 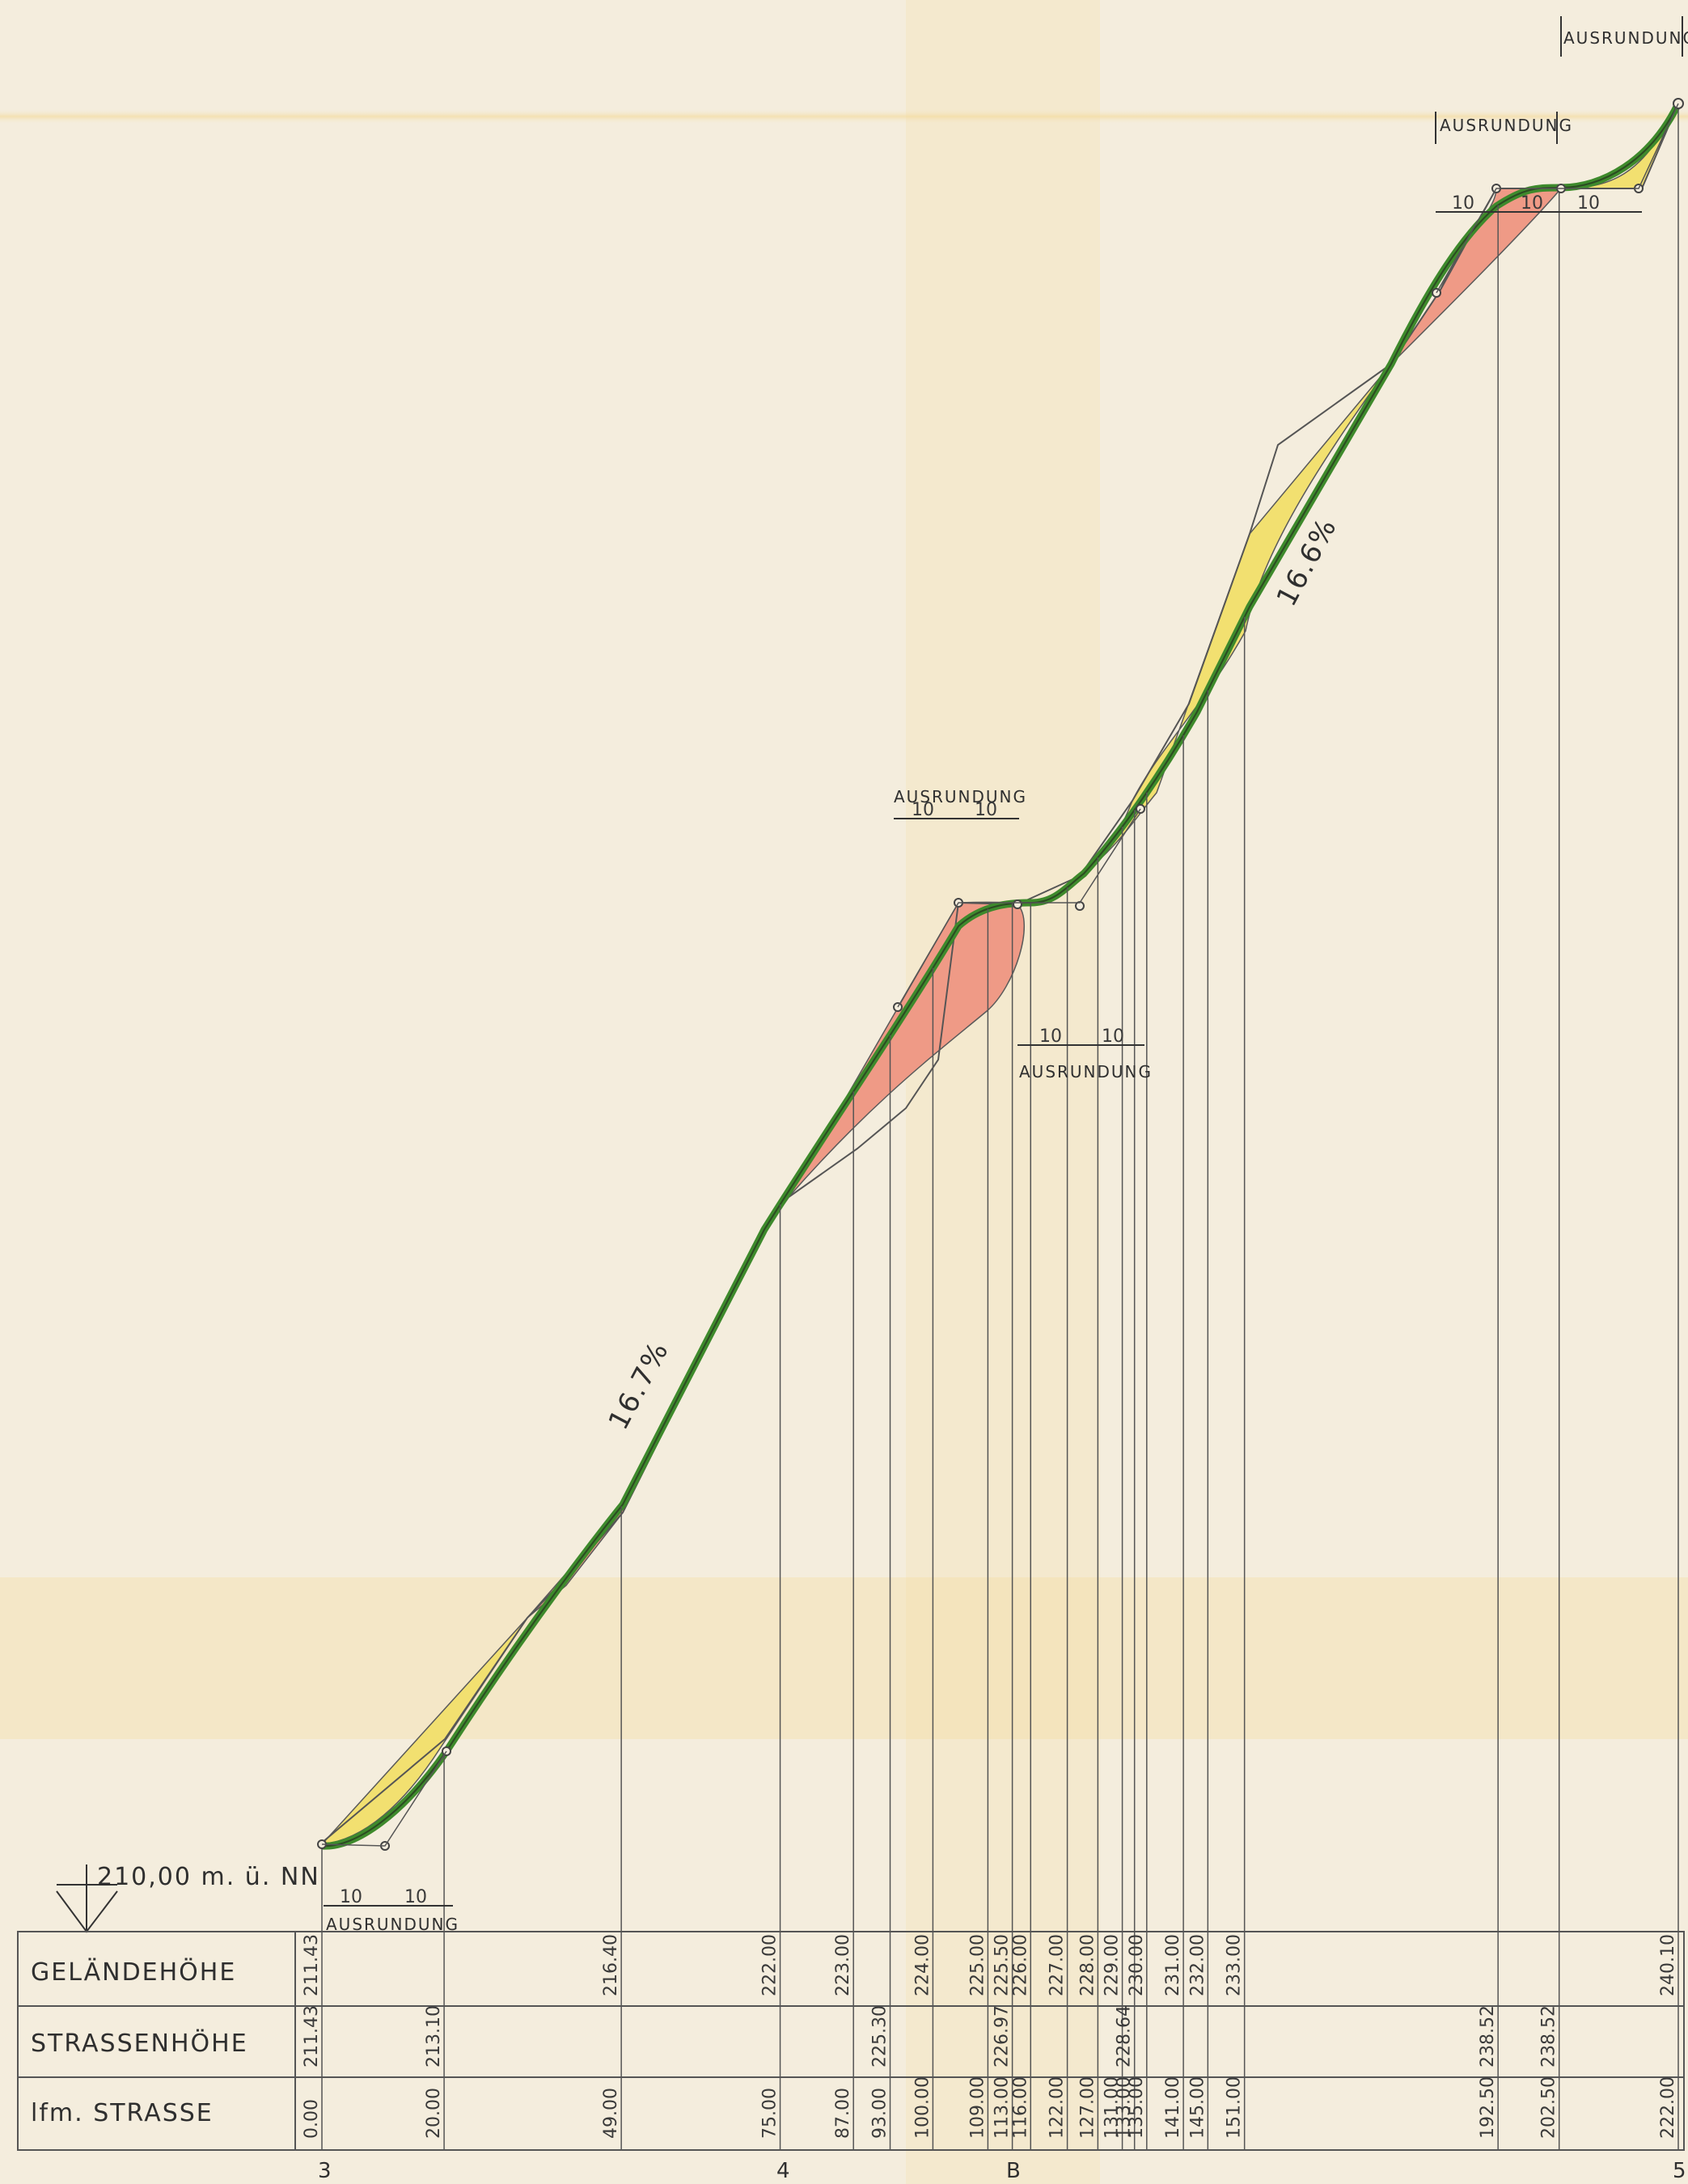 I want to click on bottom-mark-b: B, so click(x=1014, y=2171).